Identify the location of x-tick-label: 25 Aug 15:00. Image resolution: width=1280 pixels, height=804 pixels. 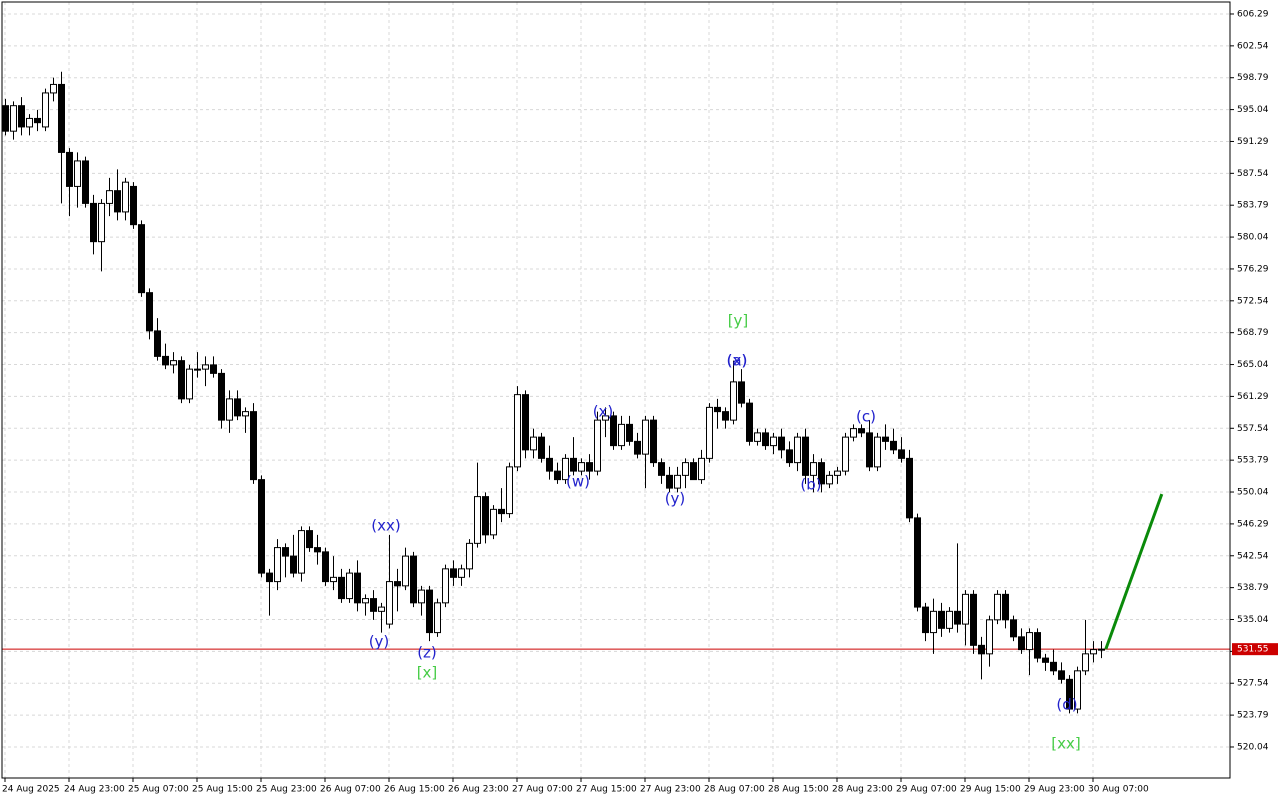
(222, 790).